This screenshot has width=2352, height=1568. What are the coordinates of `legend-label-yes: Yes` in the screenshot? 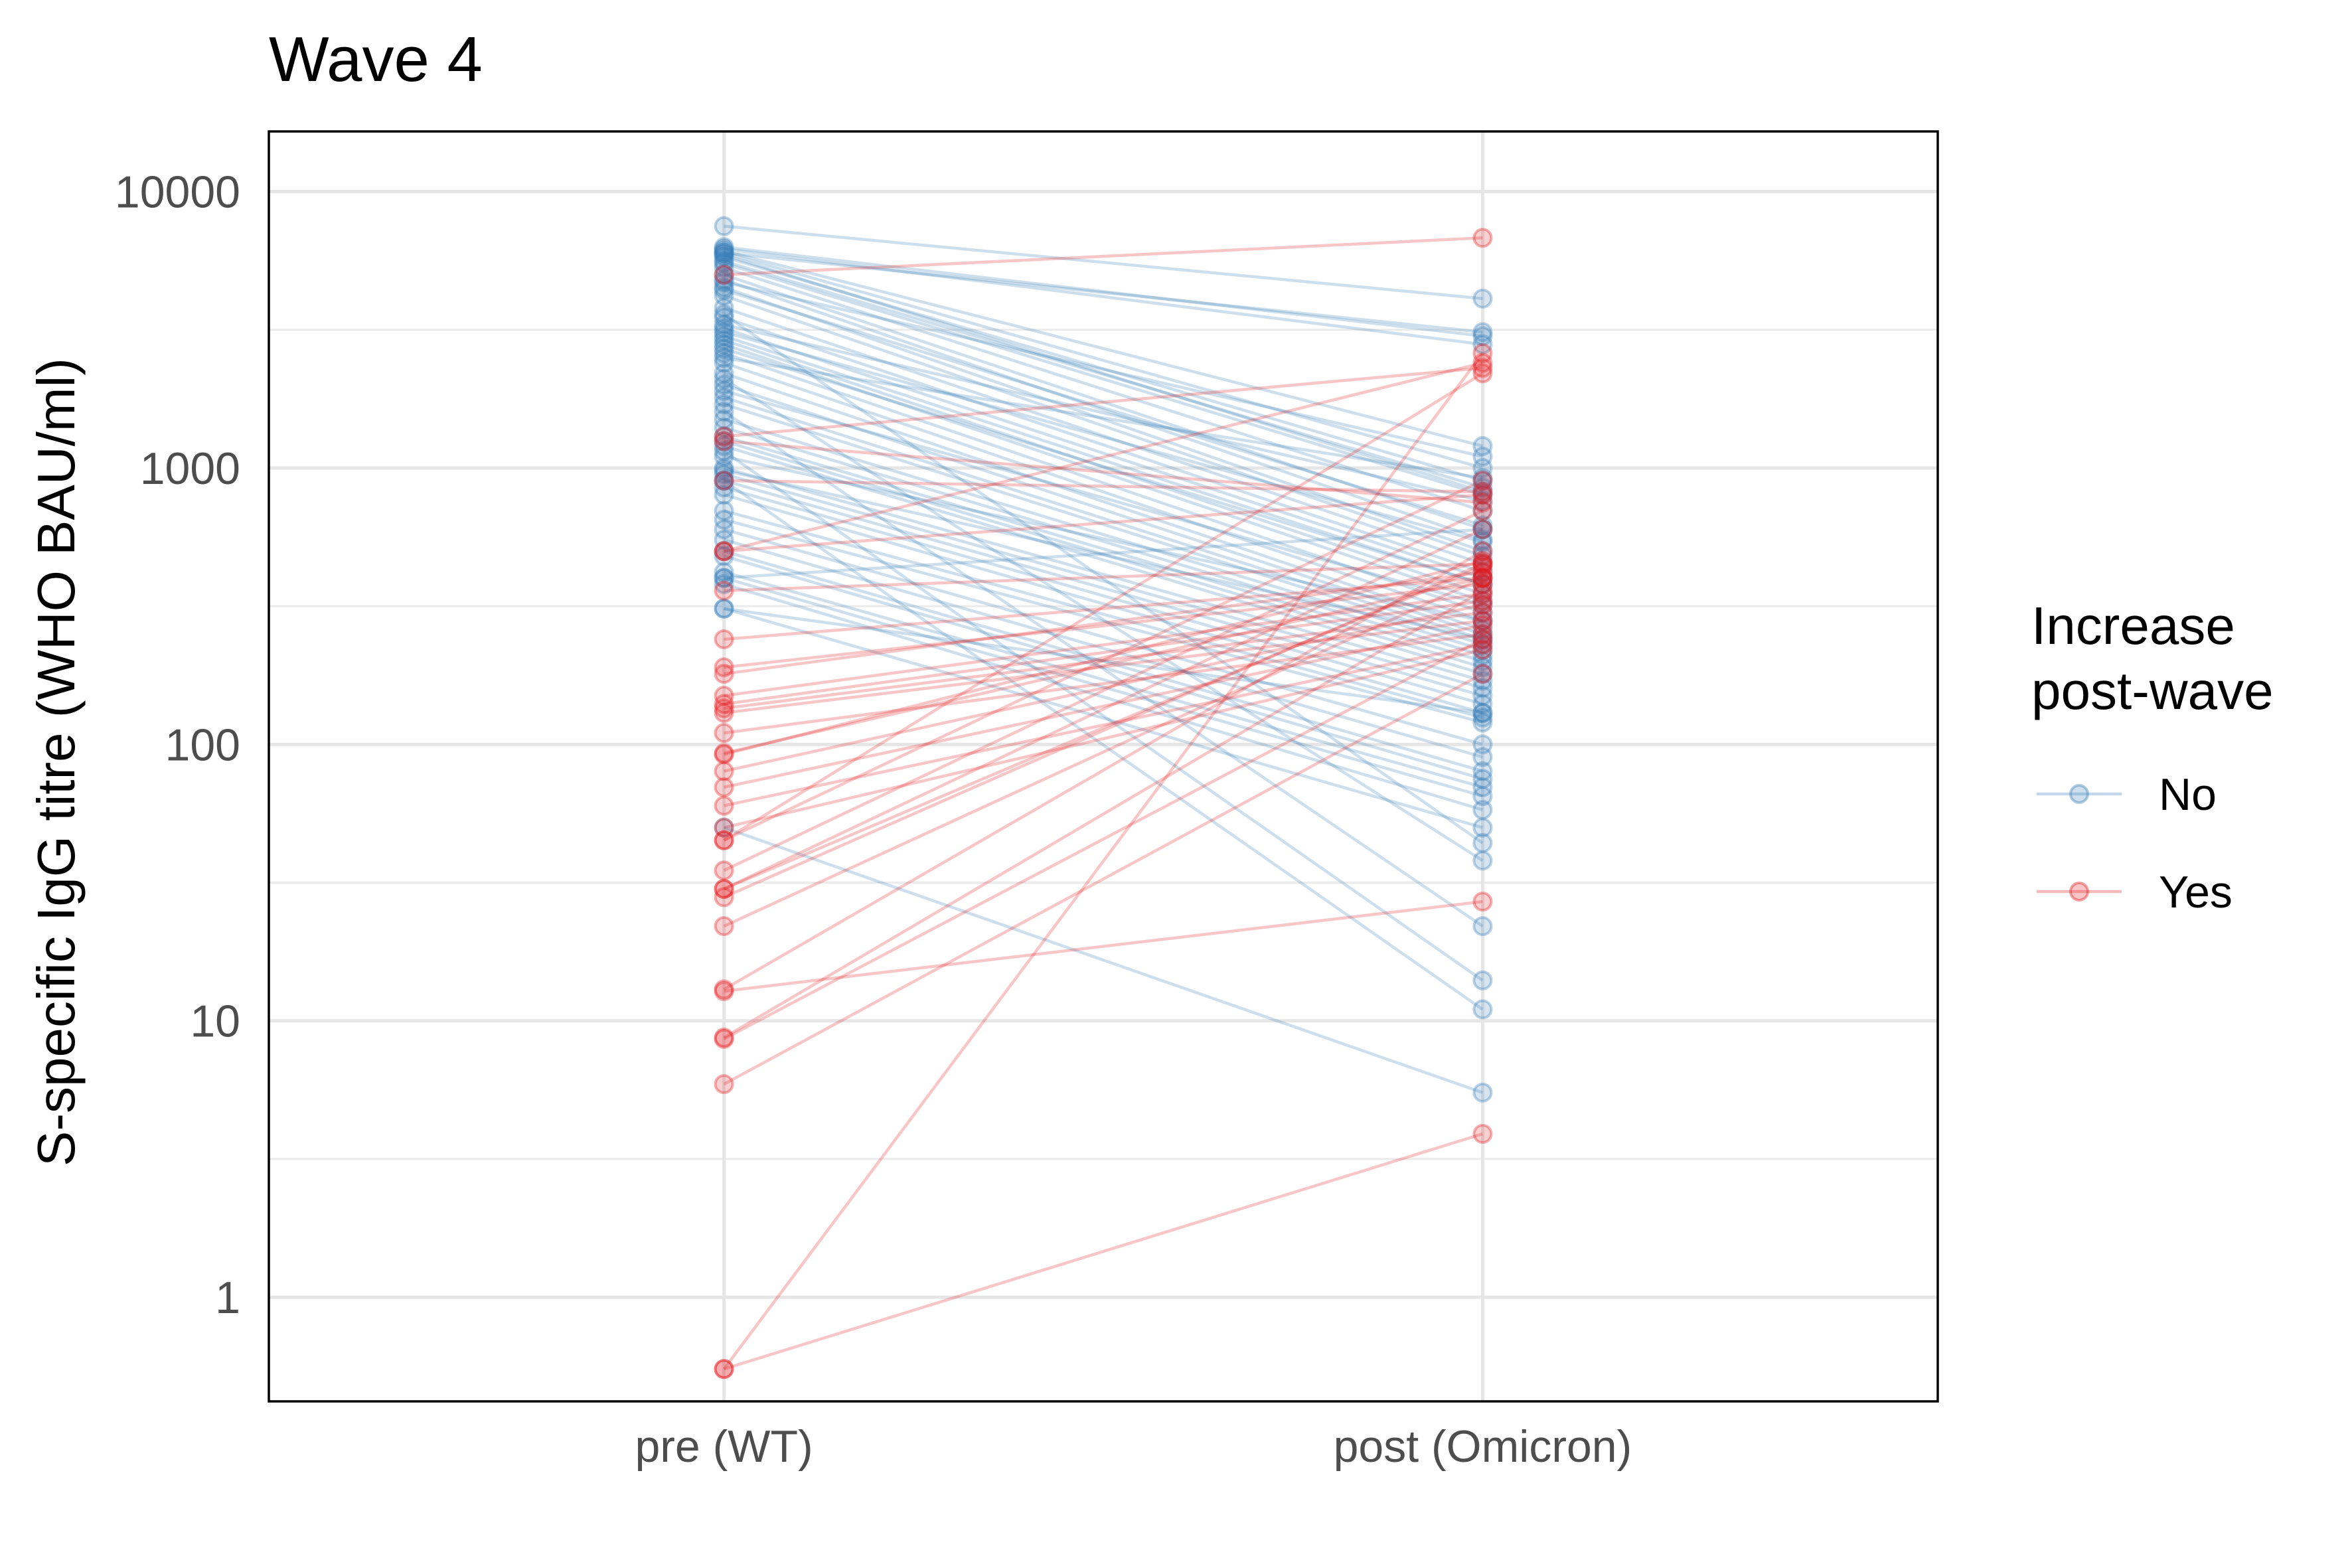 It's located at (2196, 892).